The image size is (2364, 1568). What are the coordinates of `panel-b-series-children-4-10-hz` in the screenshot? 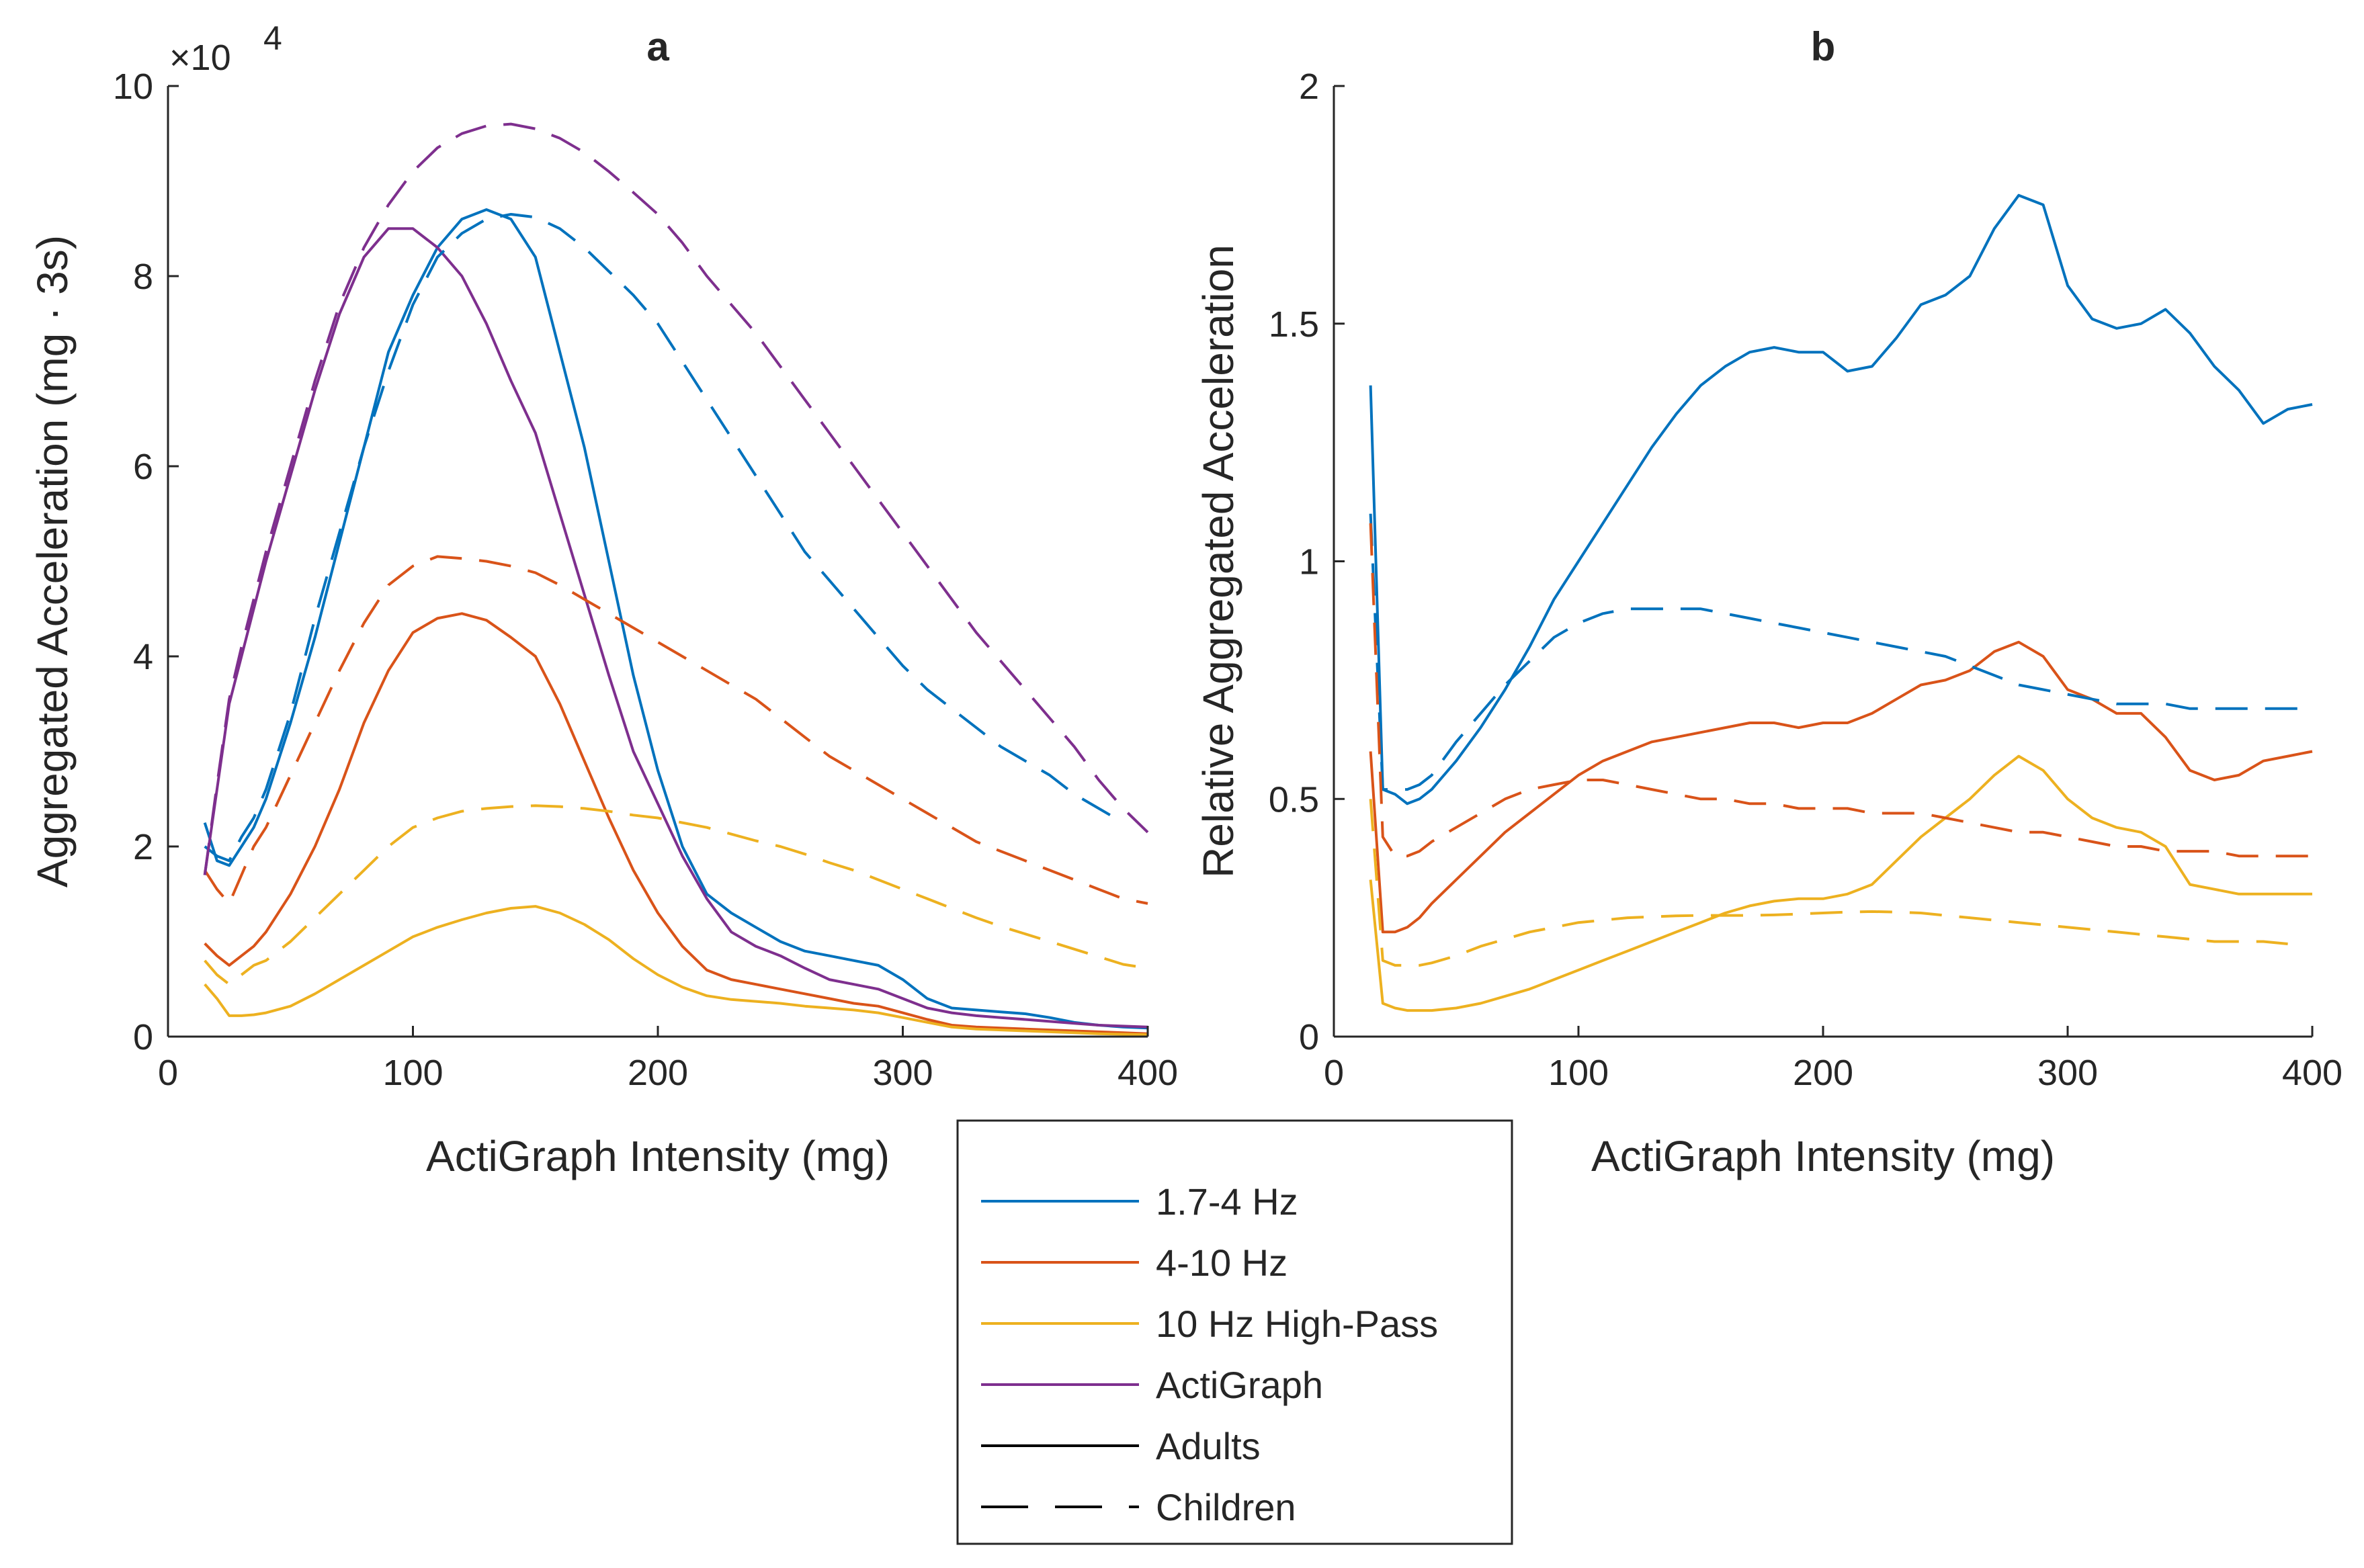 It's located at (1840, 690).